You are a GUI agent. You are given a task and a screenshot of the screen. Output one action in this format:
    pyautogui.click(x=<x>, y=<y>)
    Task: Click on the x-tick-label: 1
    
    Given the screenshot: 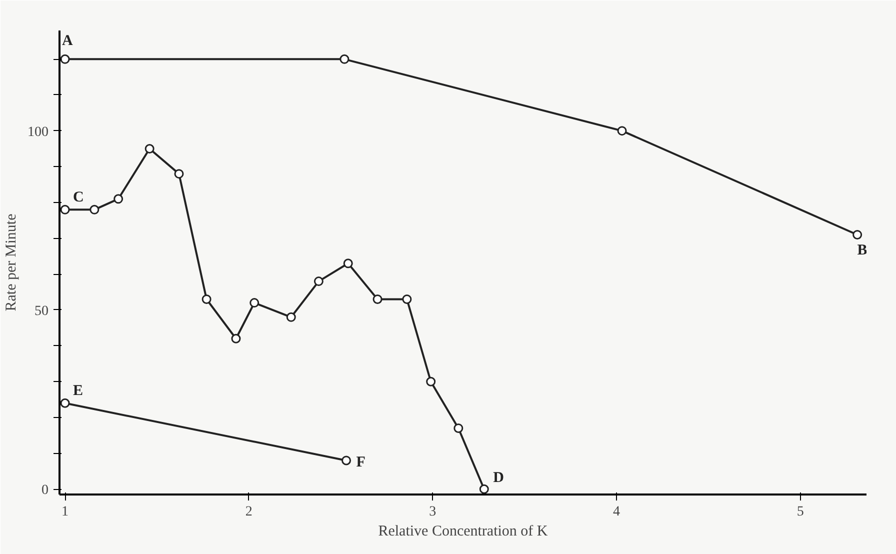 What is the action you would take?
    pyautogui.click(x=65, y=512)
    